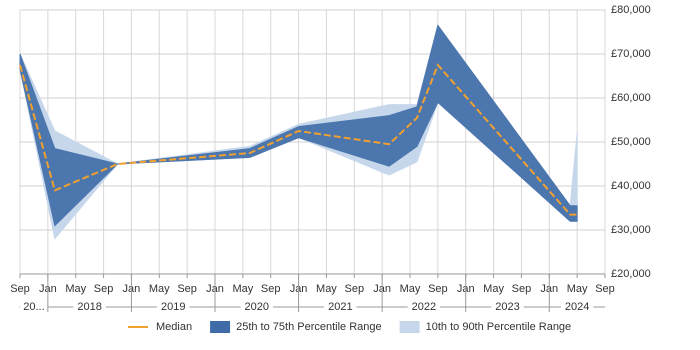 Image resolution: width=700 pixels, height=350 pixels. Describe the element at coordinates (89, 307) in the screenshot. I see `year-label: 2018` at that location.